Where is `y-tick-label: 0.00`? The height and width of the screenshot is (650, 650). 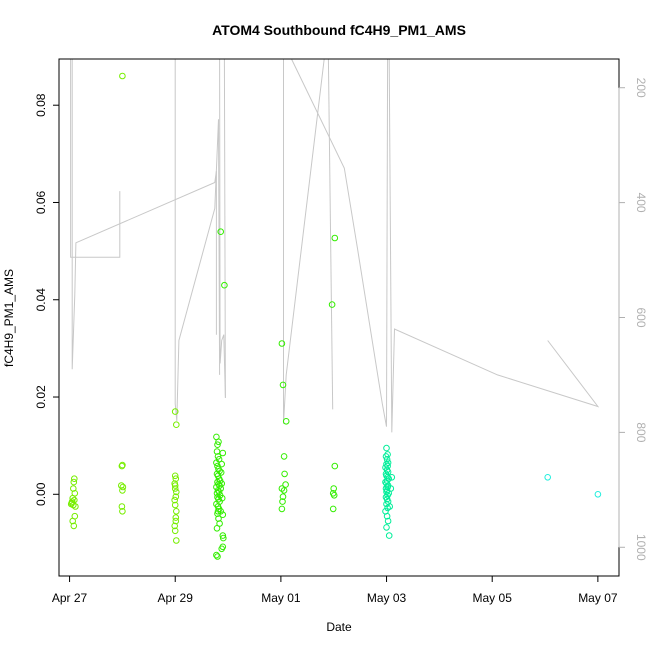
y-tick-label: 0.00 is located at coordinates (41, 494).